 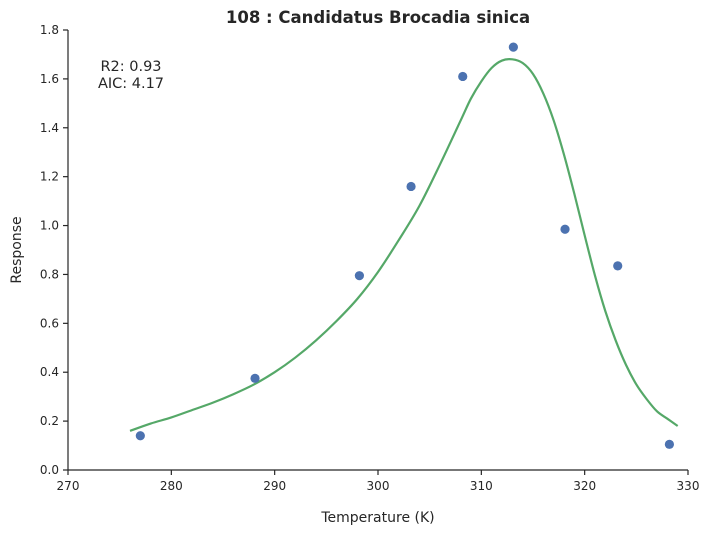 What do you see at coordinates (49, 30) in the screenshot?
I see `y-tick-label: 1.8` at bounding box center [49, 30].